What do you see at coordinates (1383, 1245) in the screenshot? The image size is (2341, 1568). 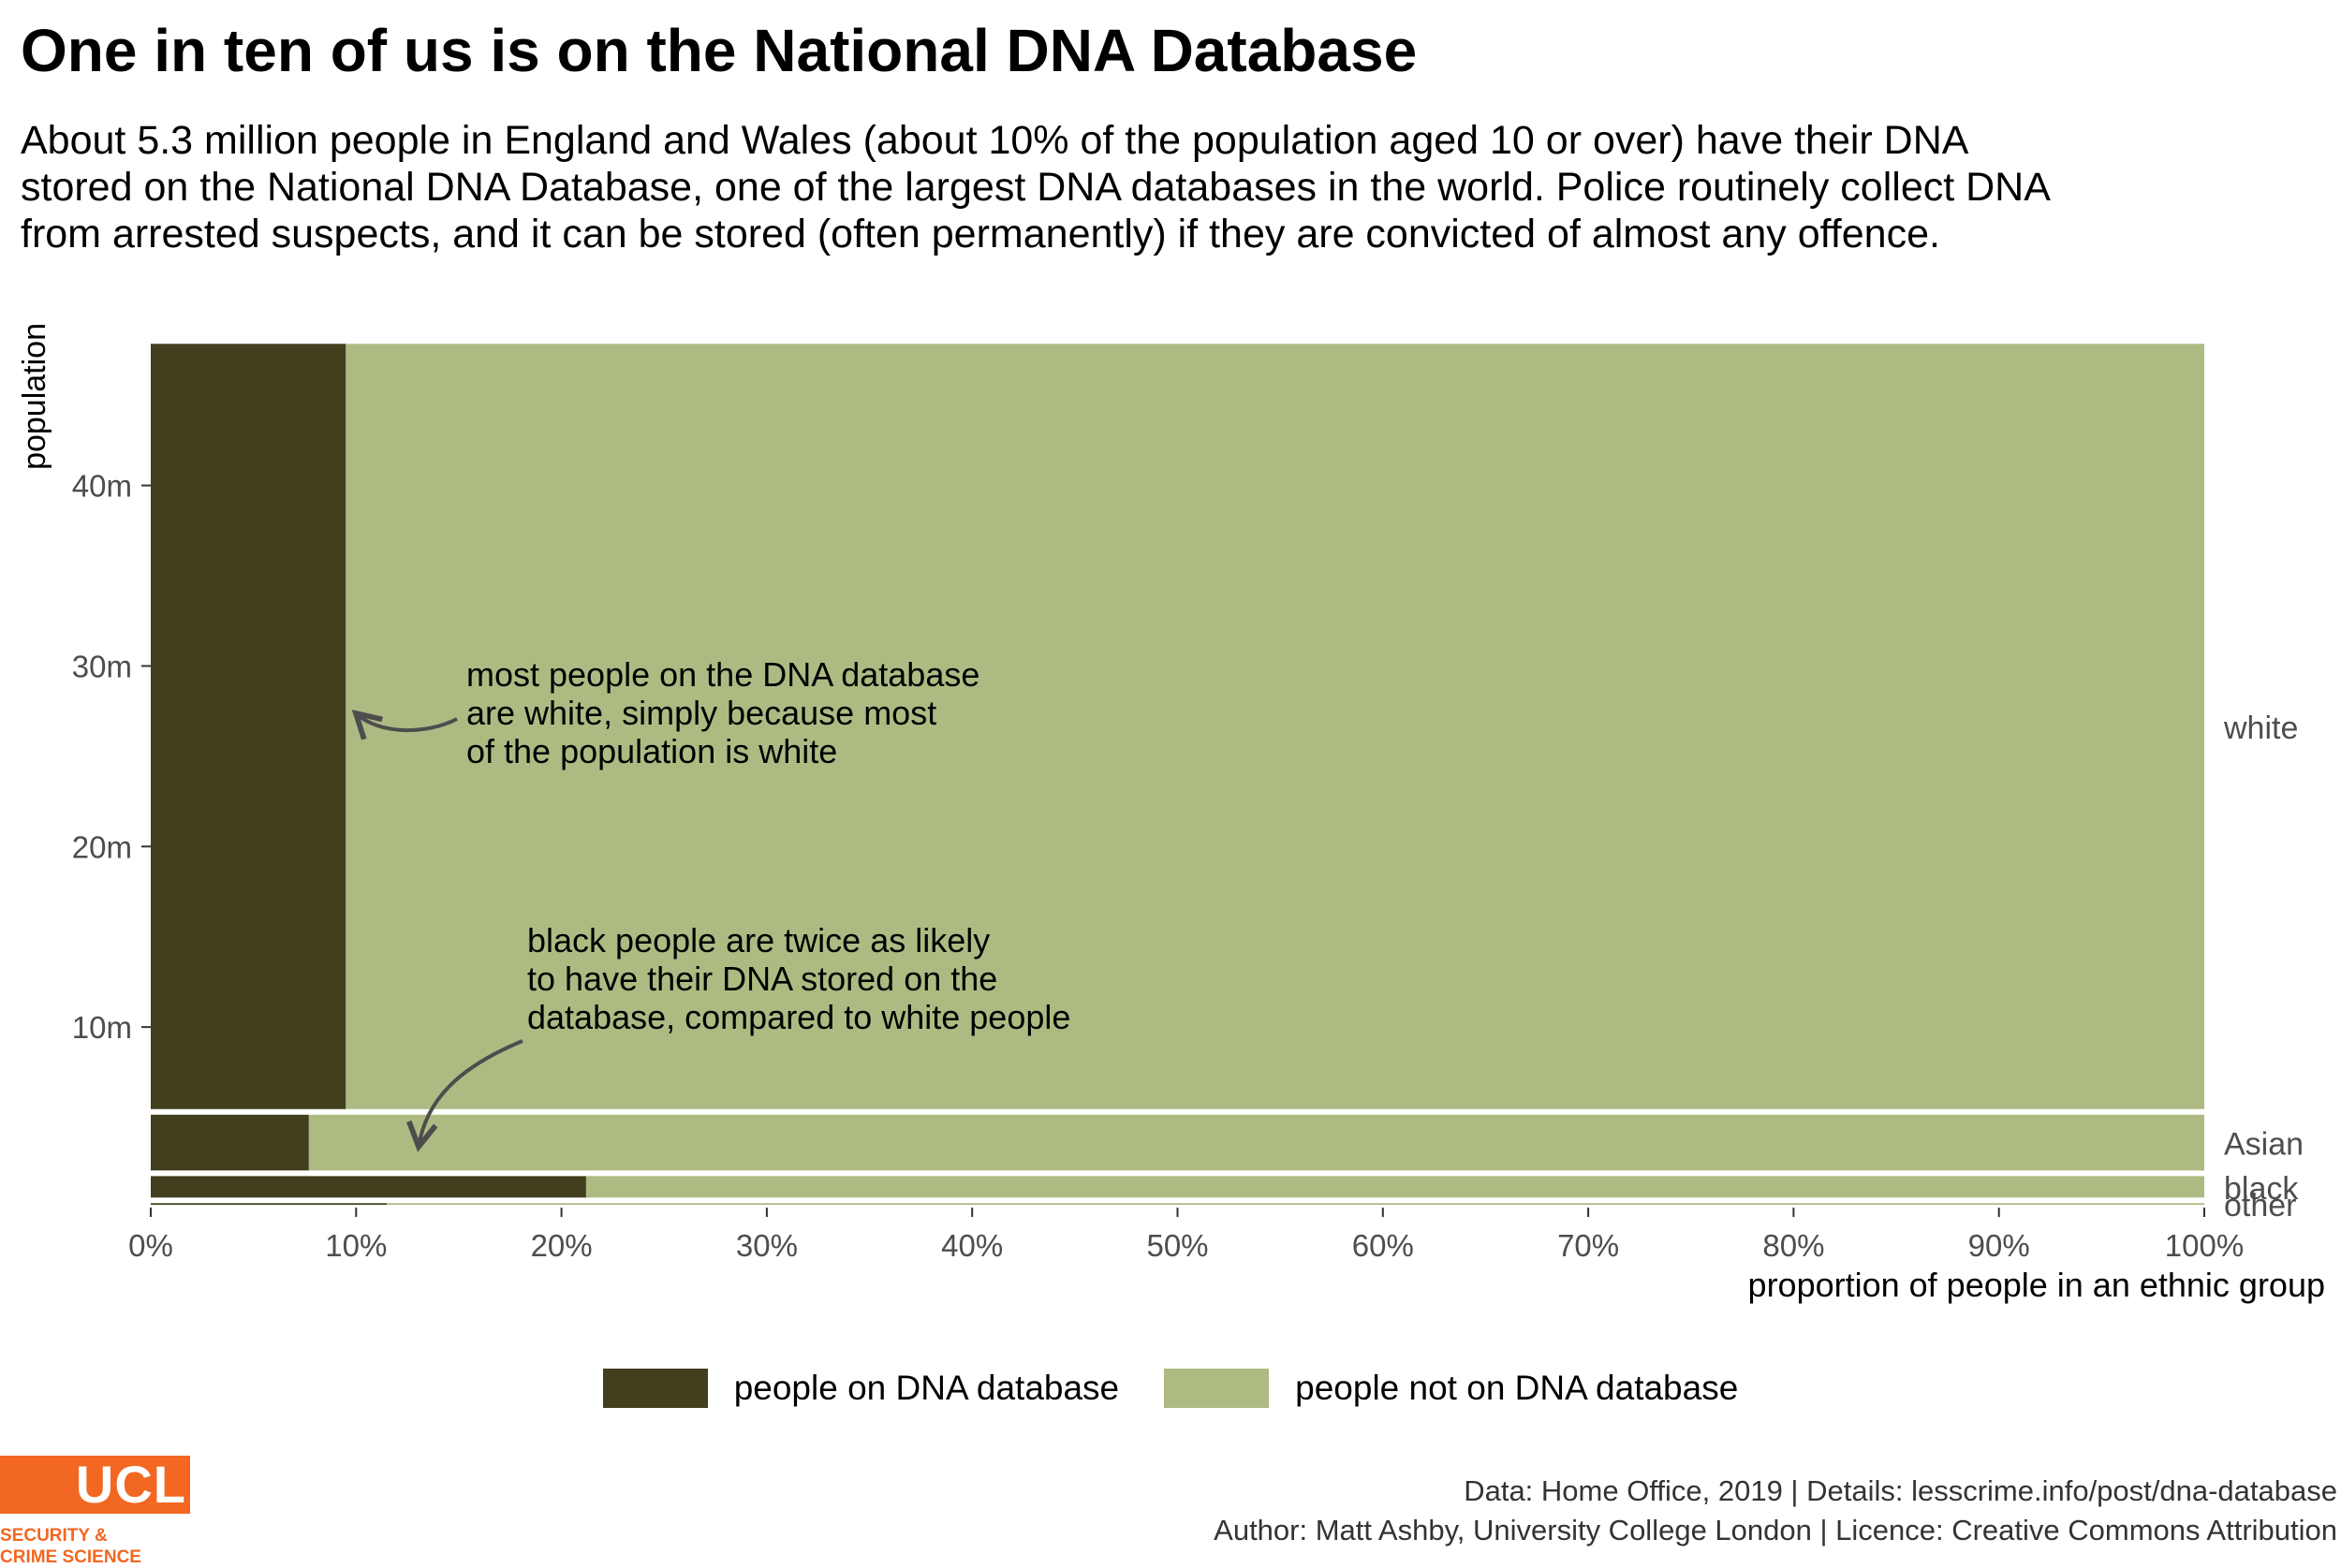 I see `x-tick-label: 60%` at bounding box center [1383, 1245].